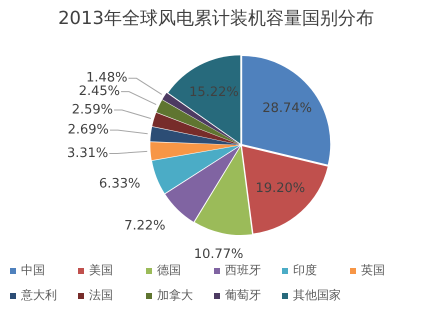 The image size is (432, 326). I want to click on legend-label: 印度, so click(305, 270).